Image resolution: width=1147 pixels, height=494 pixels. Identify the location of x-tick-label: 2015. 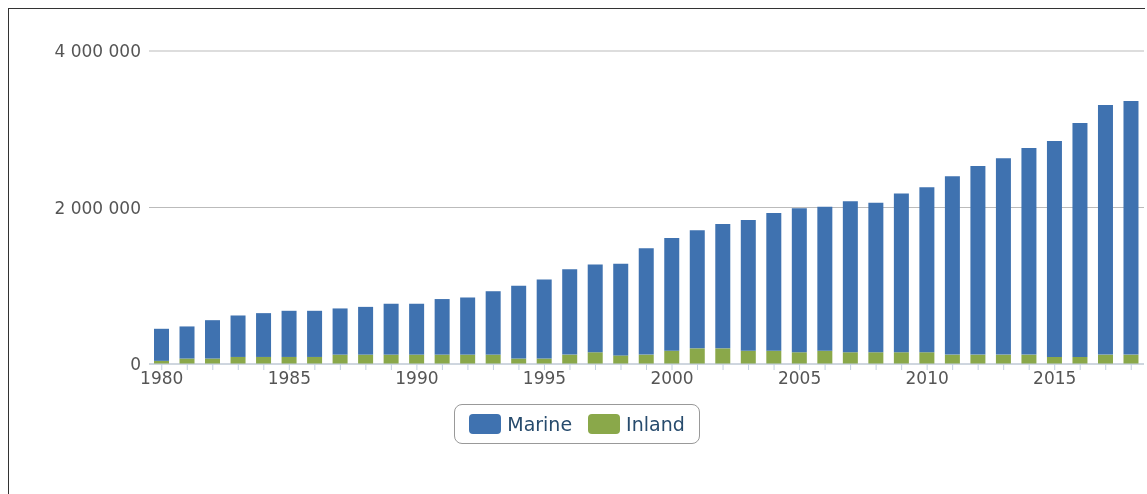
(1055, 378).